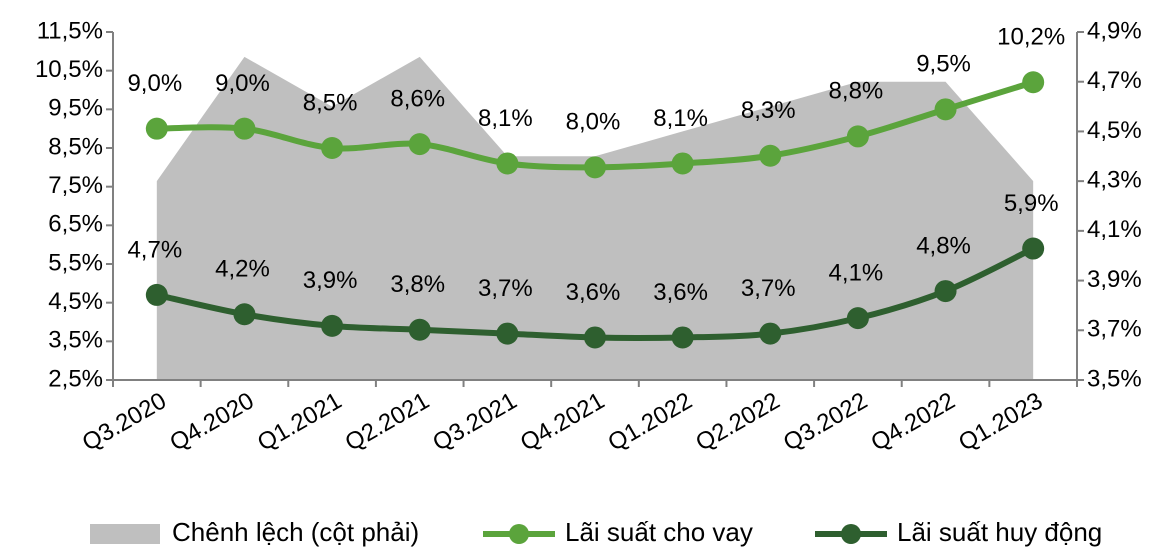  I want to click on legend-swatch, so click(125, 534).